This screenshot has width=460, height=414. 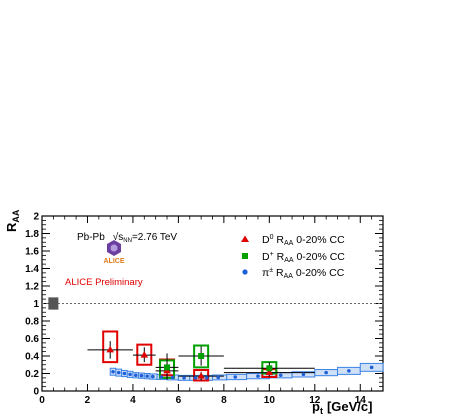 I want to click on legend-pion-suffix: R, so click(x=278, y=273).